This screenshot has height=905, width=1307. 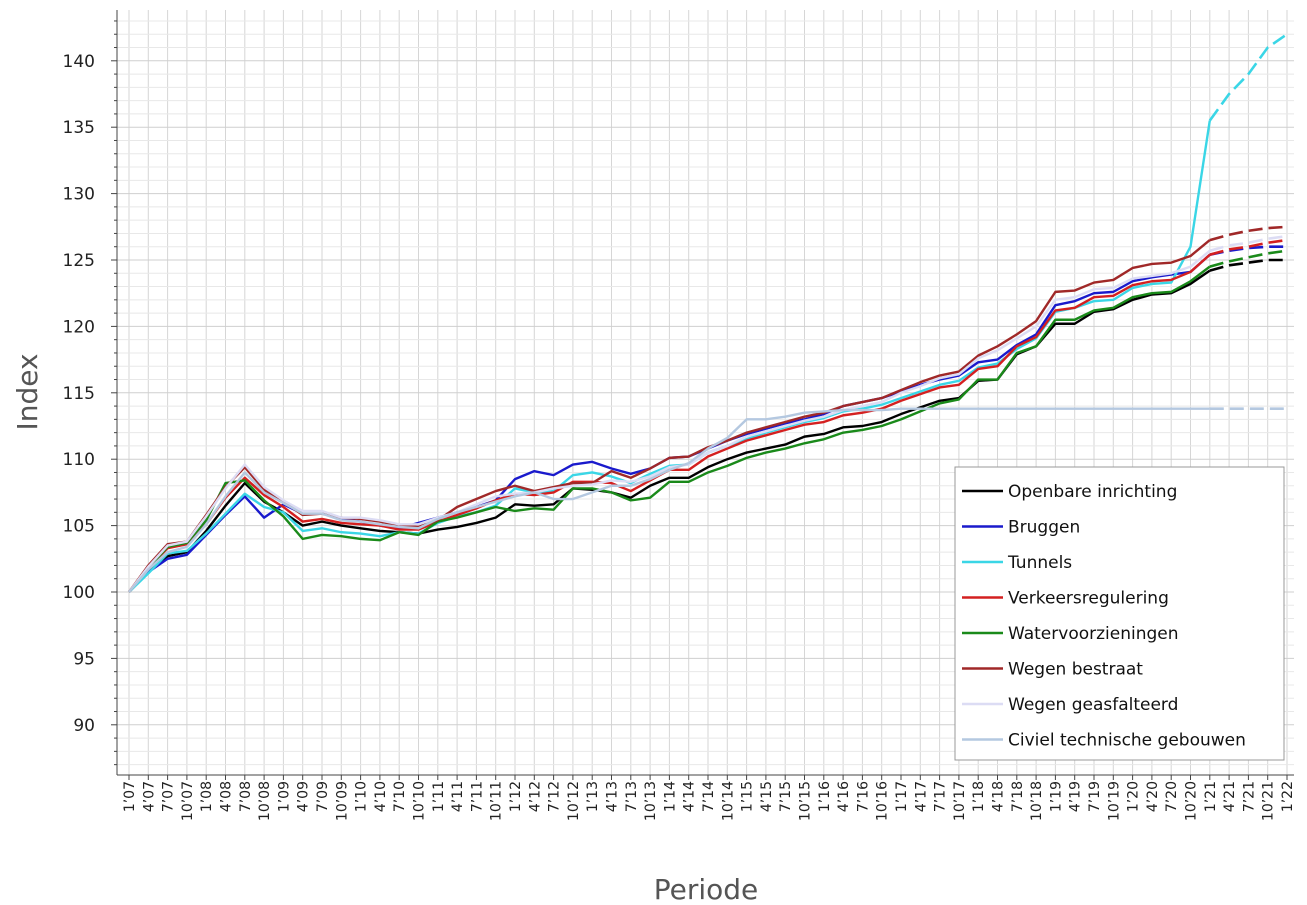 I want to click on x-tick-label: 10’21, so click(x=1269, y=801).